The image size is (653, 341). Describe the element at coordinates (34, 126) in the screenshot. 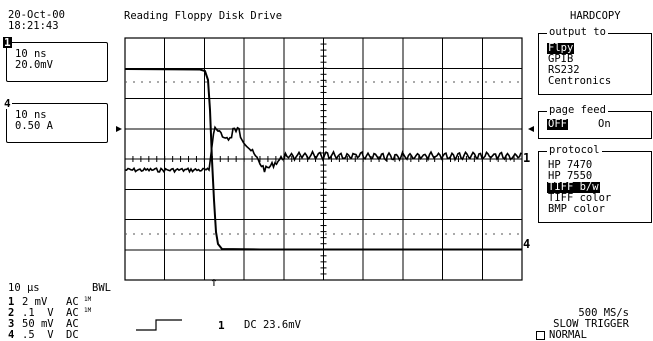

I see `trace-4-scale: 0.50 A` at that location.